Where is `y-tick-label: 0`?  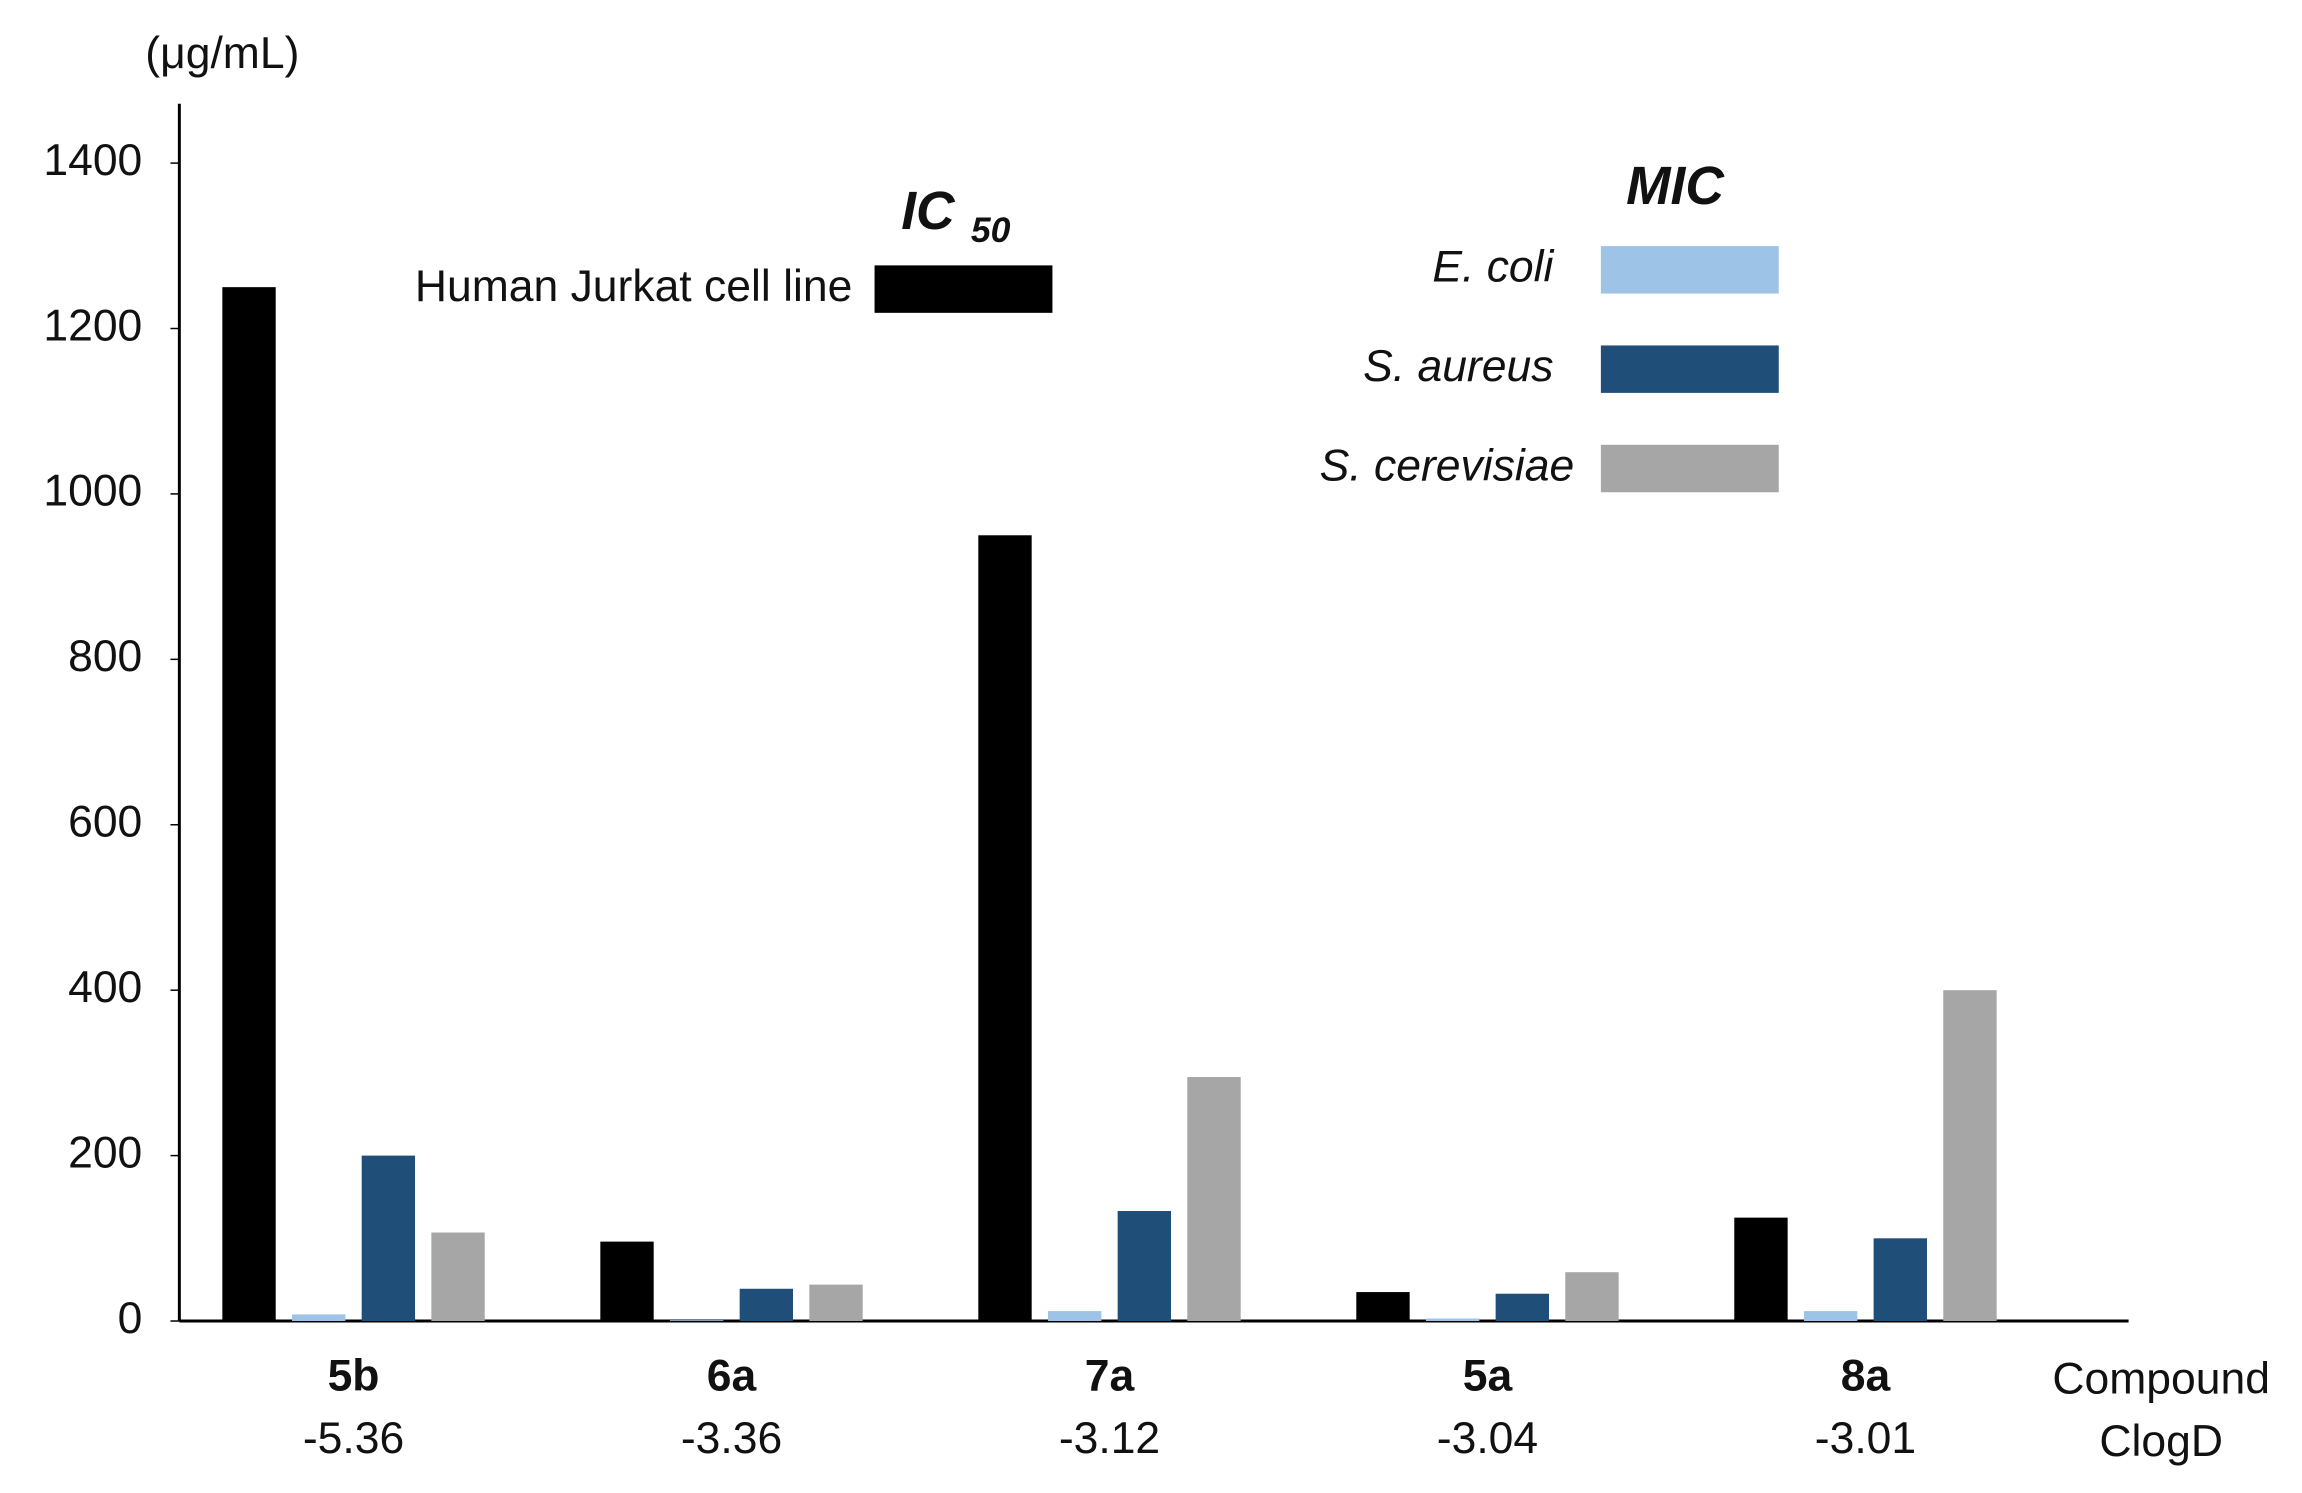 y-tick-label: 0 is located at coordinates (130, 1318).